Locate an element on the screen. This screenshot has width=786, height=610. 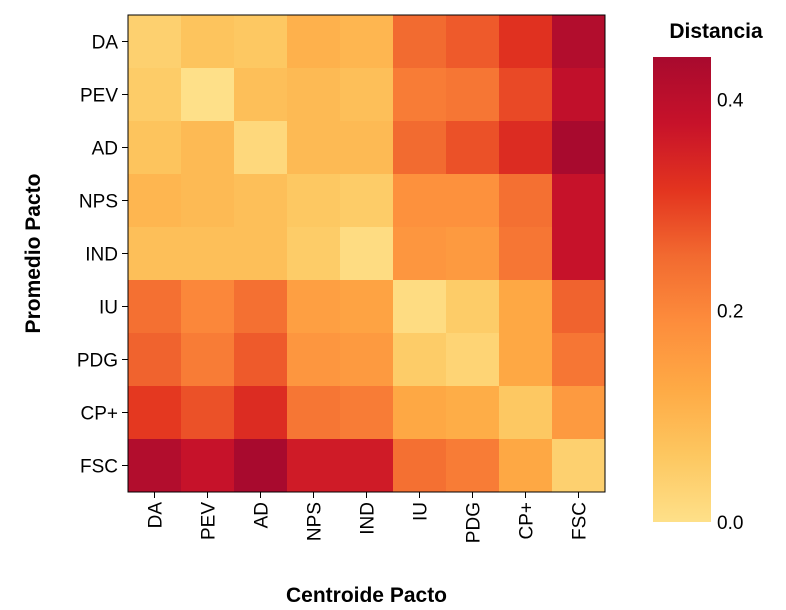
heatmap-cell-CP+-IND is located at coordinates (367, 413).